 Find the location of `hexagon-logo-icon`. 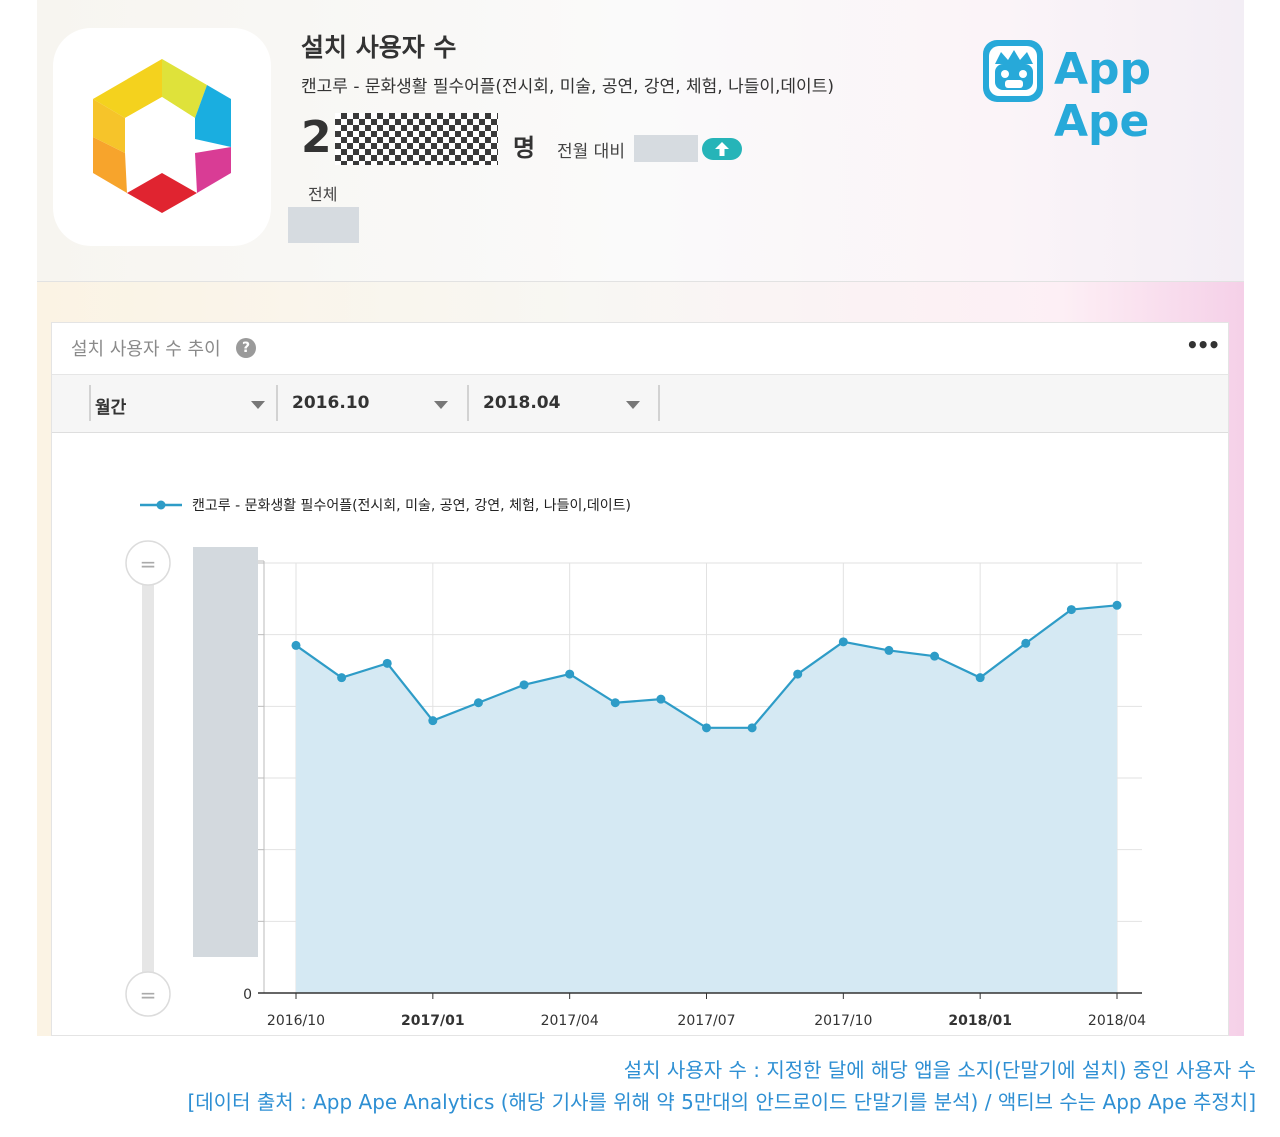

hexagon-logo-icon is located at coordinates (162, 136).